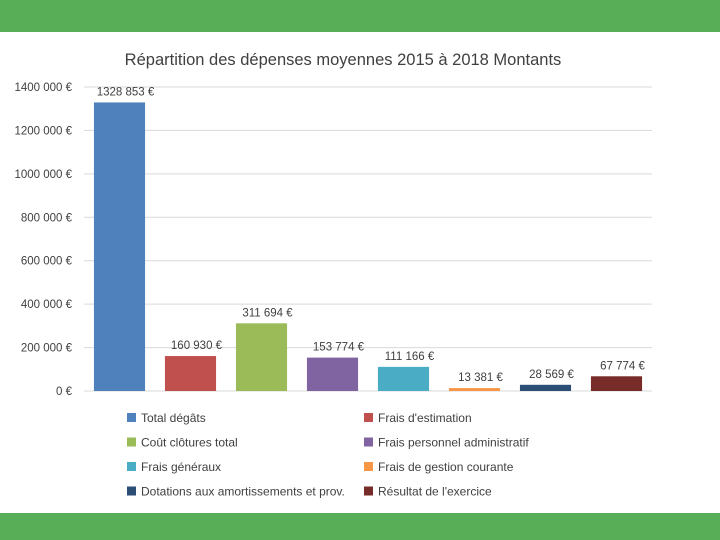  Describe the element at coordinates (480, 378) in the screenshot. I see `data-label-6: 13 381 €` at that location.